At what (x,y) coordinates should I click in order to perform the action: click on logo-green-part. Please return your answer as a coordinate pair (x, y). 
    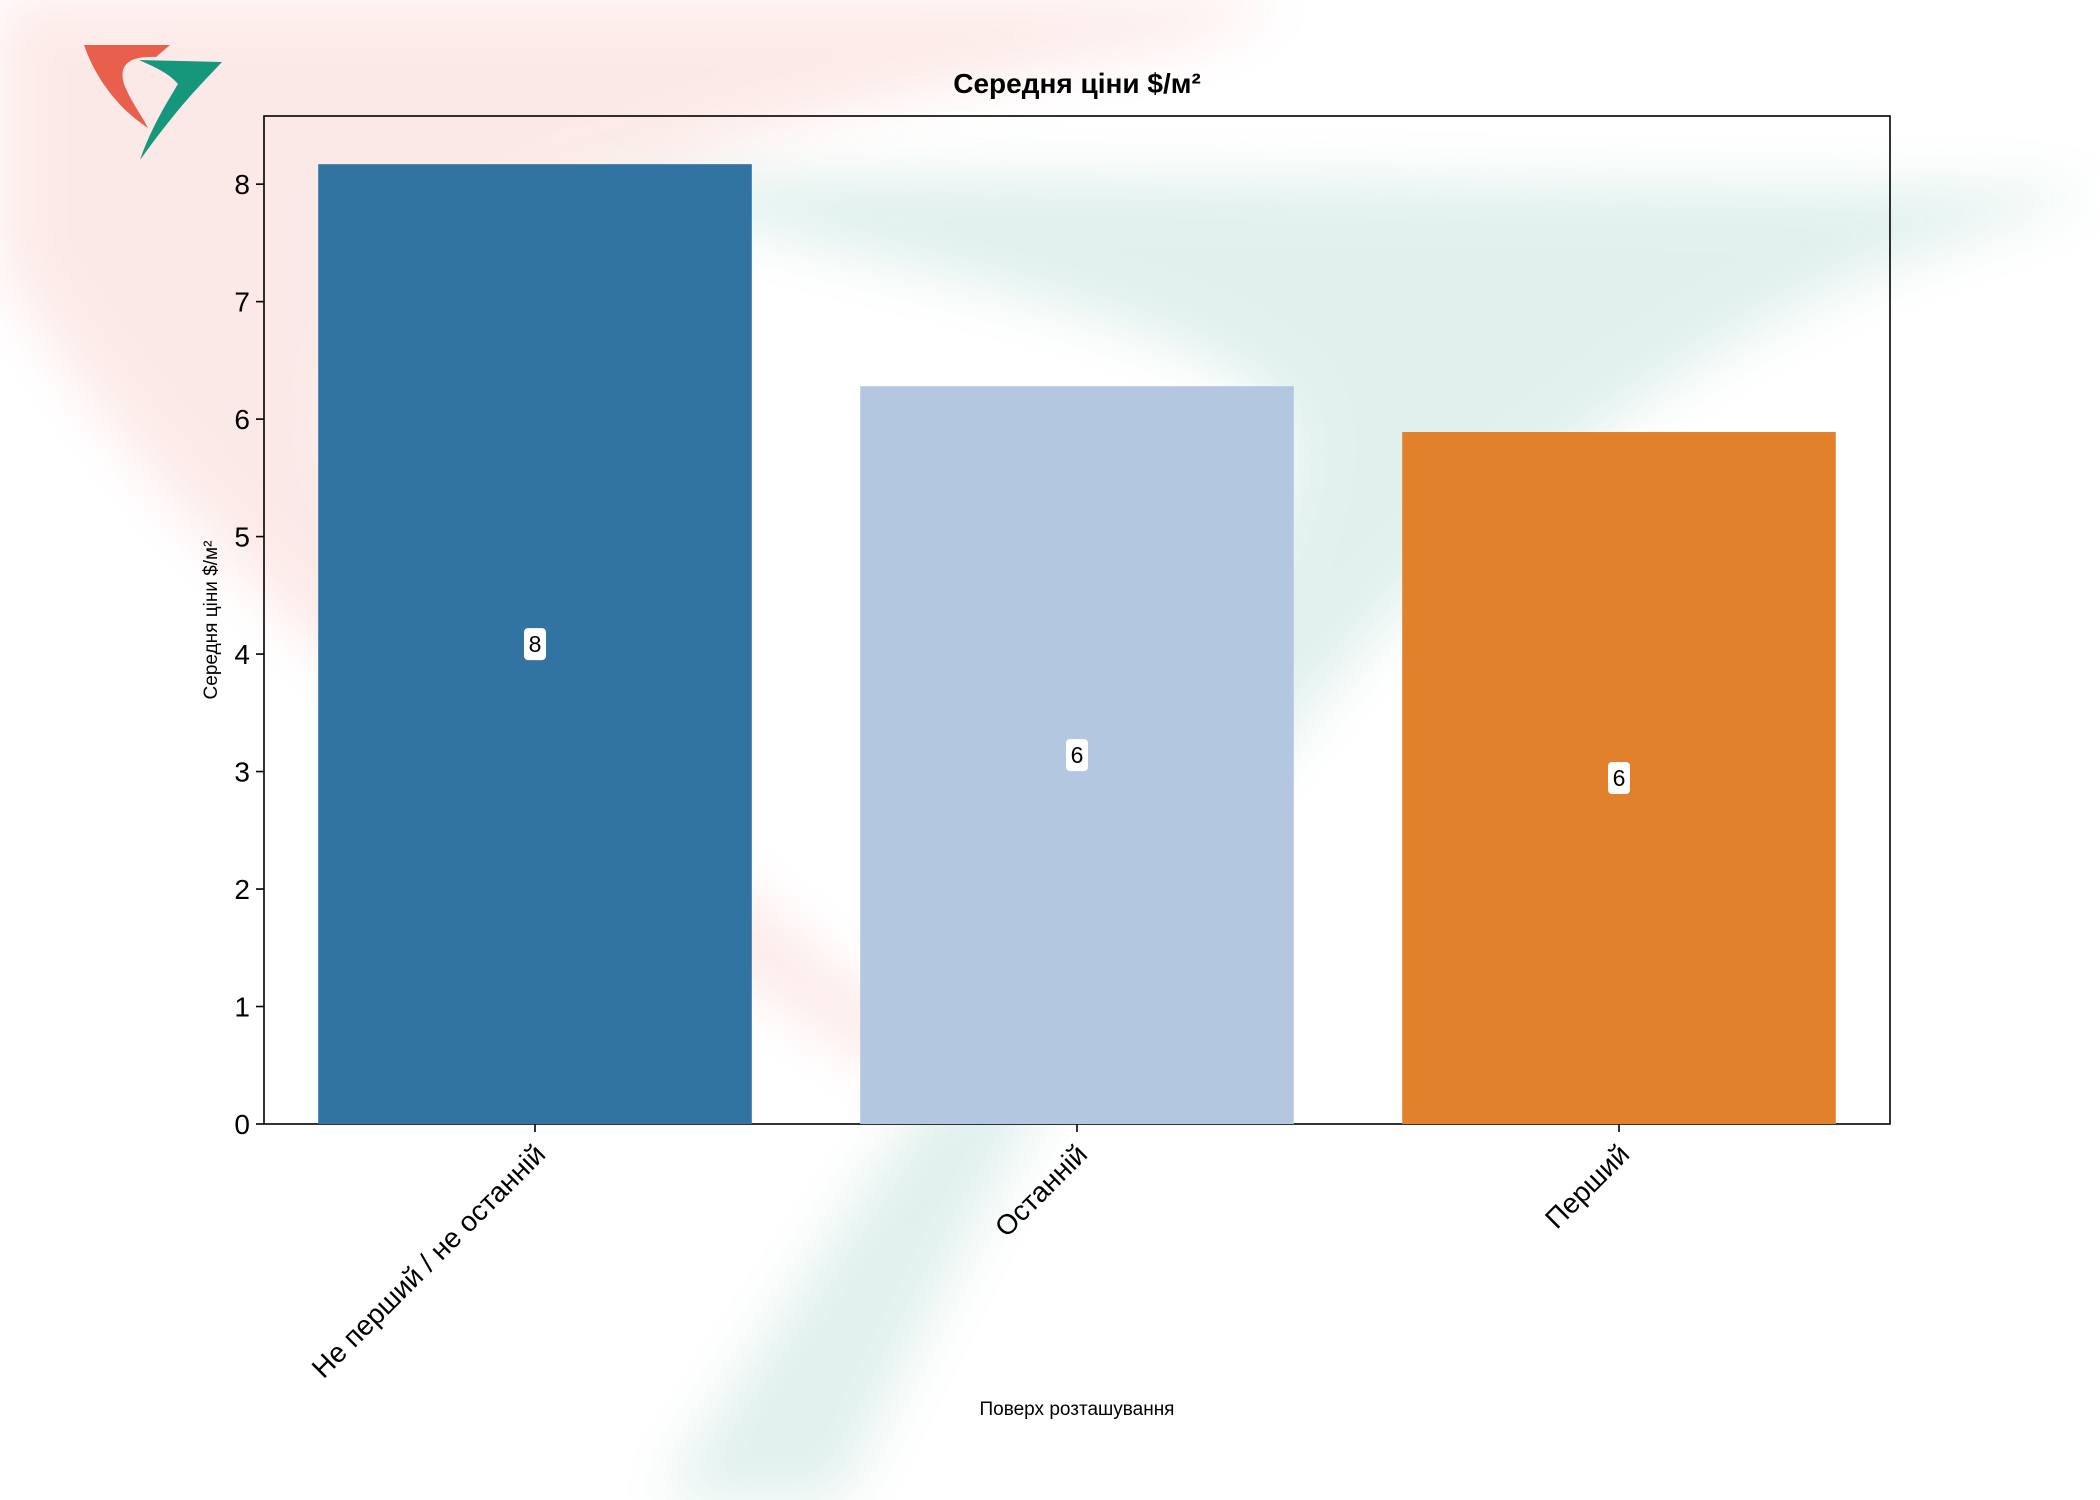
    Looking at the image, I should click on (180, 110).